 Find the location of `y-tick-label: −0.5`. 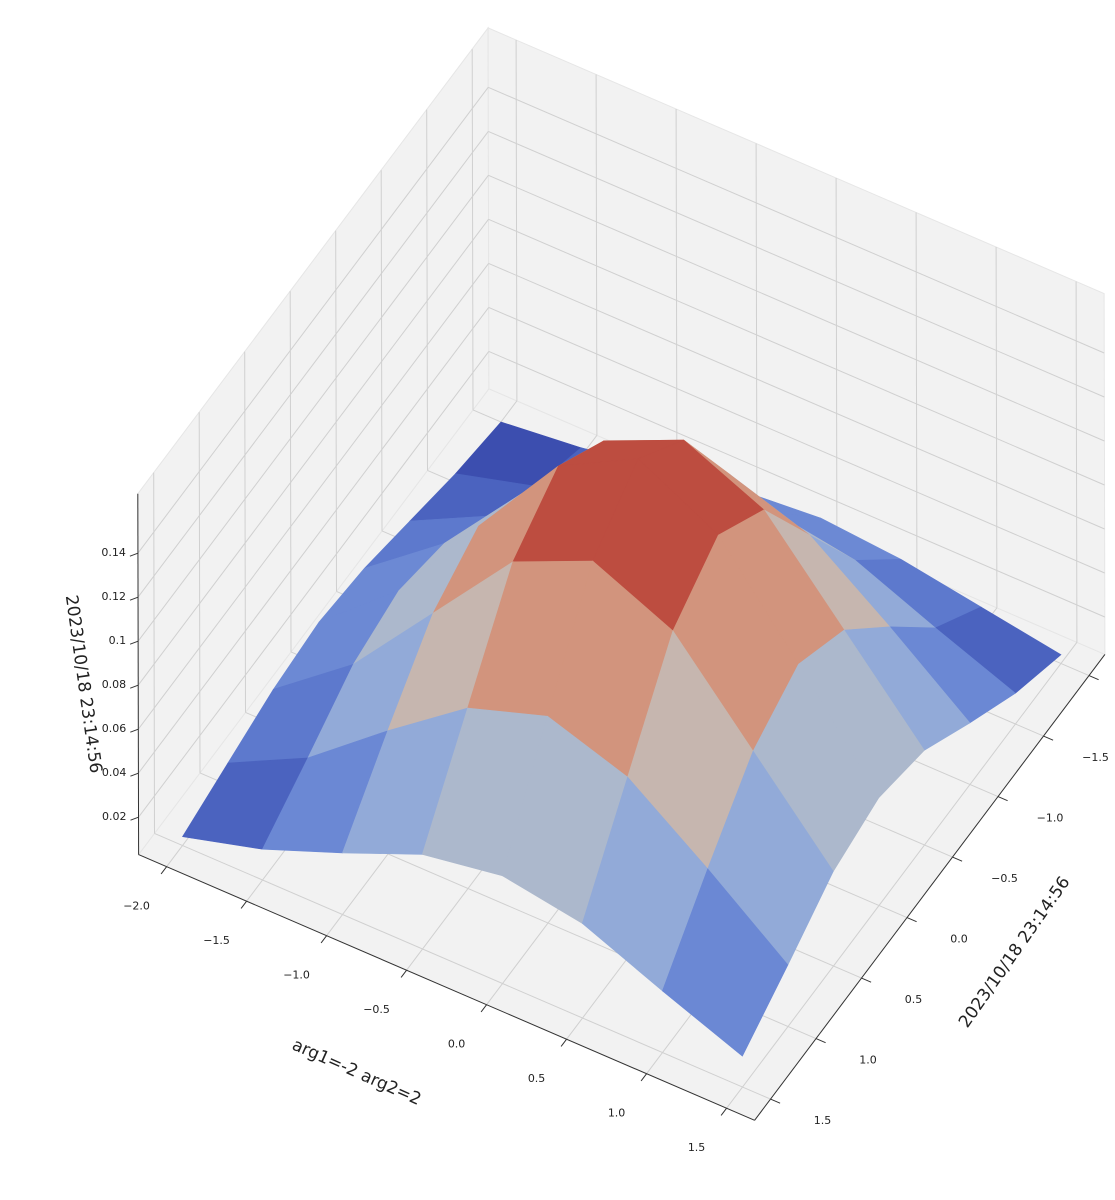

y-tick-label: −0.5 is located at coordinates (1004, 878).